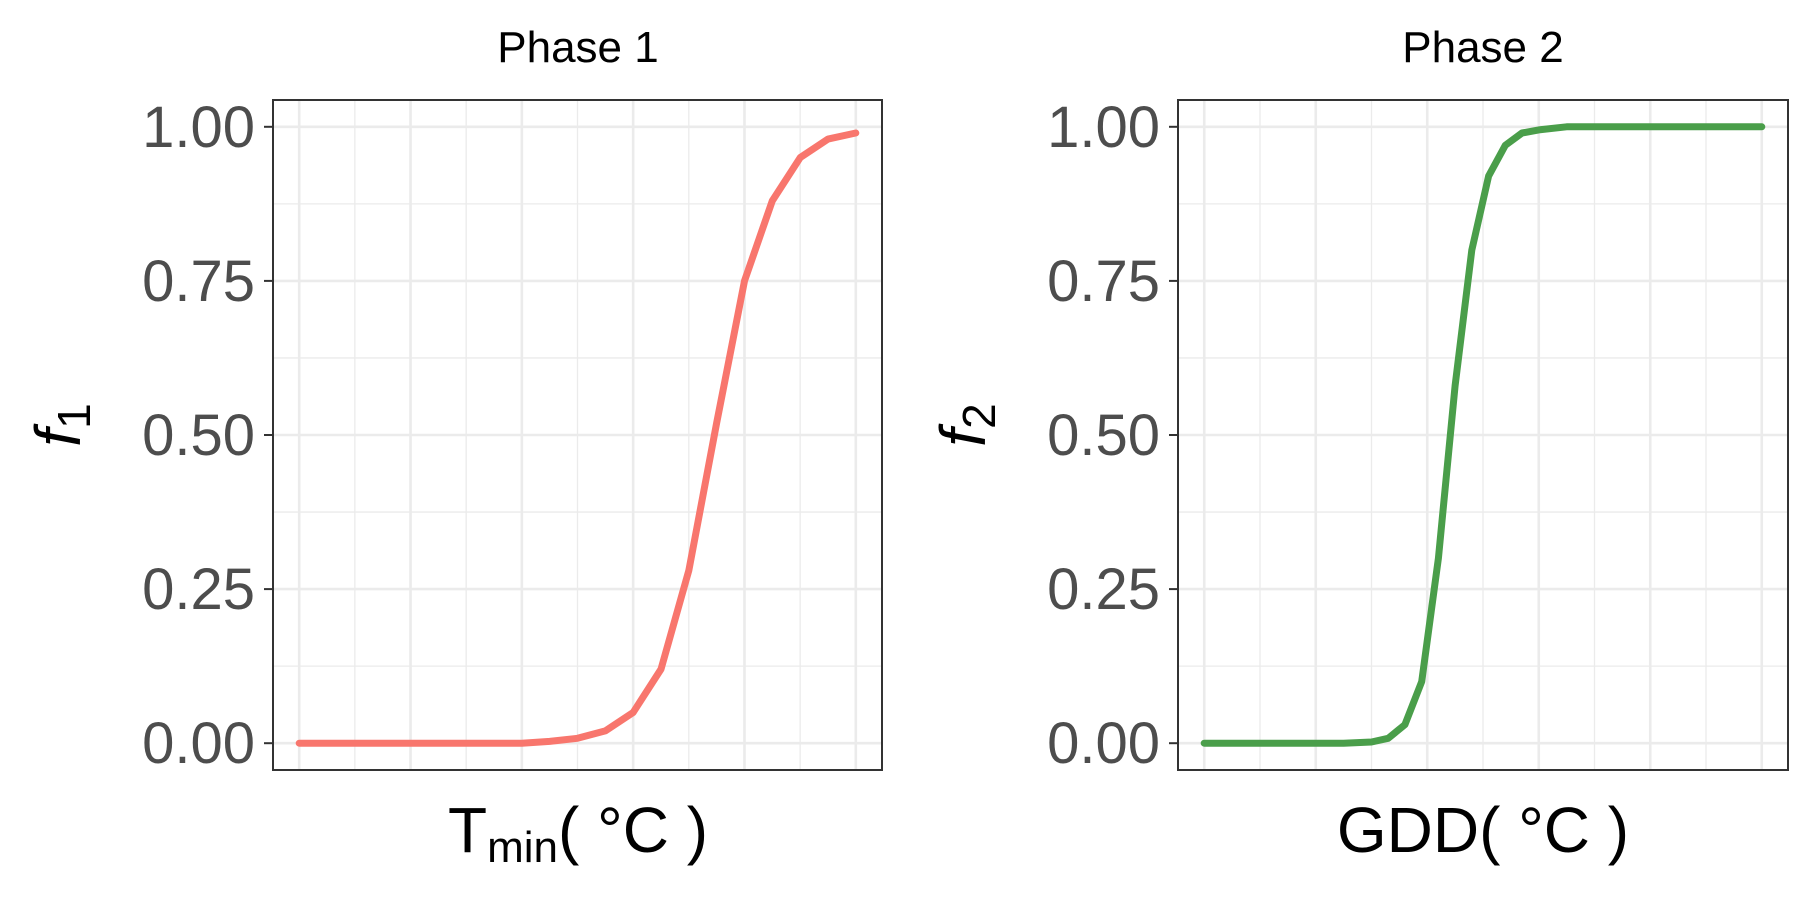 Image resolution: width=1800 pixels, height=900 pixels. Describe the element at coordinates (467, 830) in the screenshot. I see `x-axis-label-main-1: T` at that location.